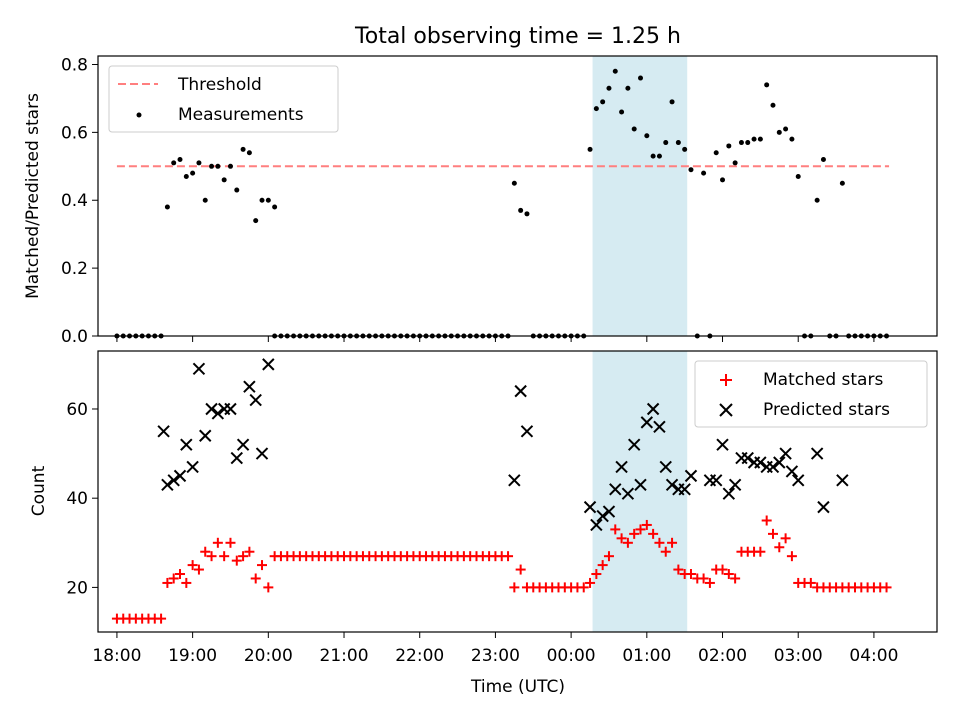 The height and width of the screenshot is (720, 960). What do you see at coordinates (495, 339) in the screenshot?
I see `top-x-ticks` at bounding box center [495, 339].